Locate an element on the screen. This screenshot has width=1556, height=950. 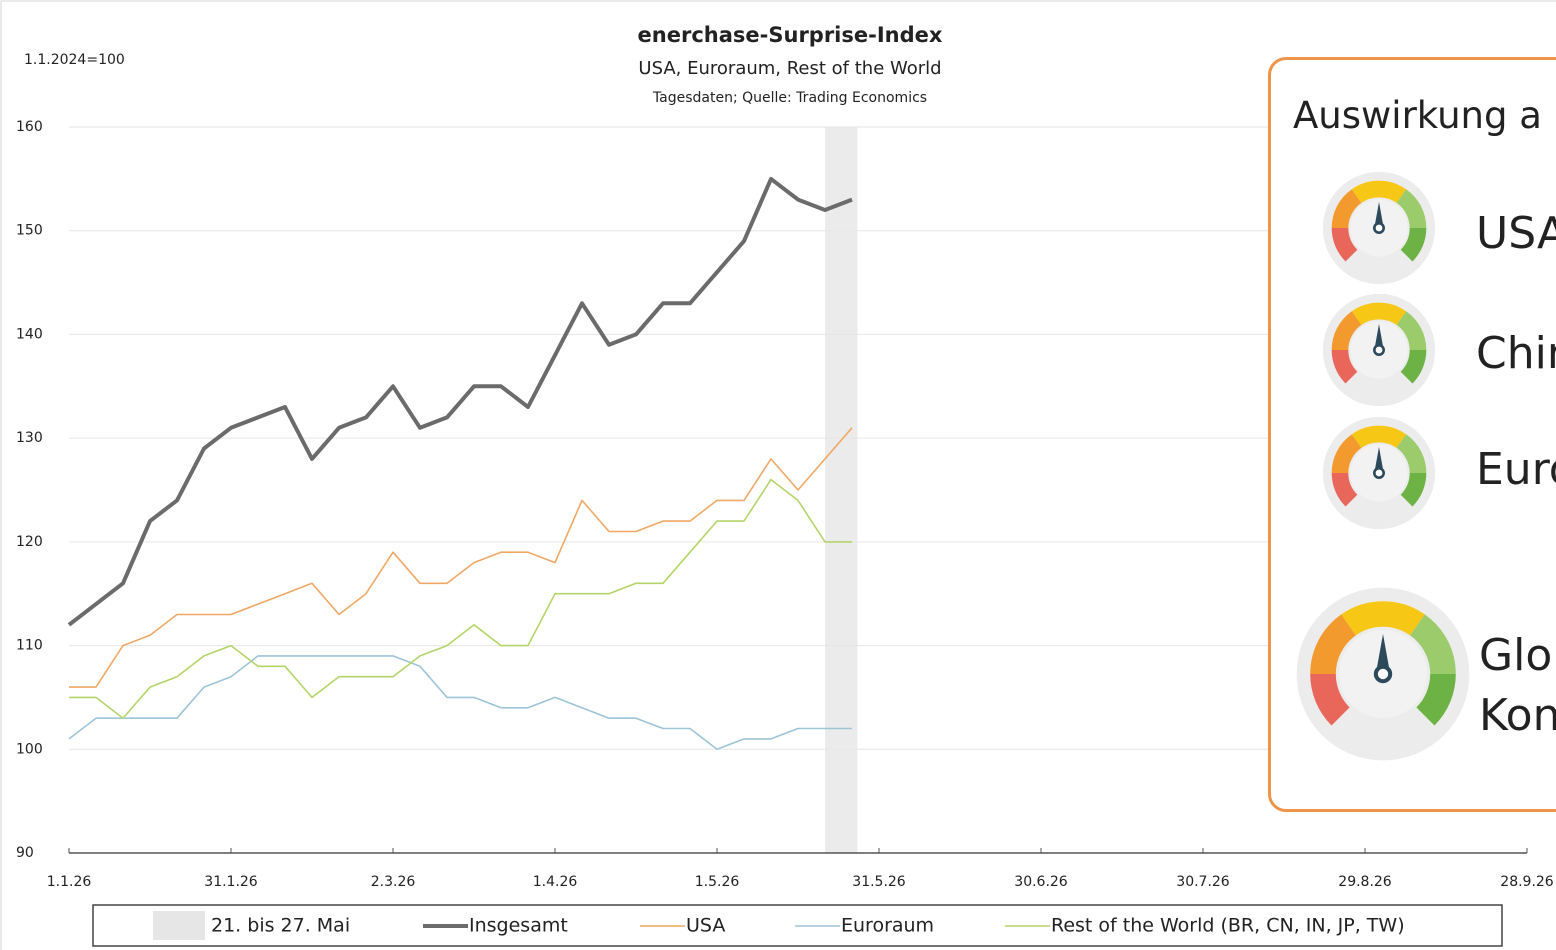
panel-item: Chin is located at coordinates (1516, 353).